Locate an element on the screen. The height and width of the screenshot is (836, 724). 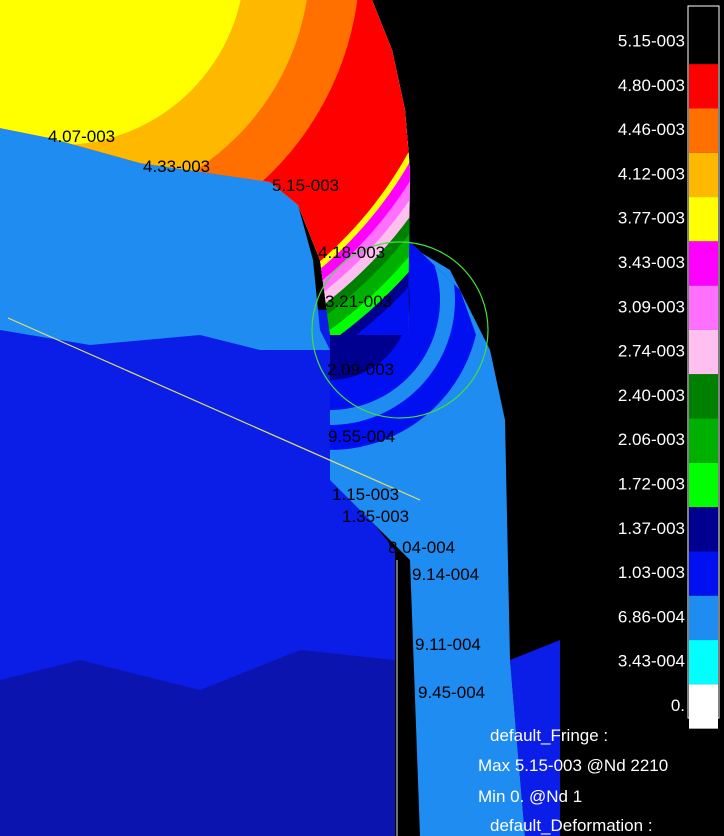
contour-label: 9.55-004 is located at coordinates (361, 436).